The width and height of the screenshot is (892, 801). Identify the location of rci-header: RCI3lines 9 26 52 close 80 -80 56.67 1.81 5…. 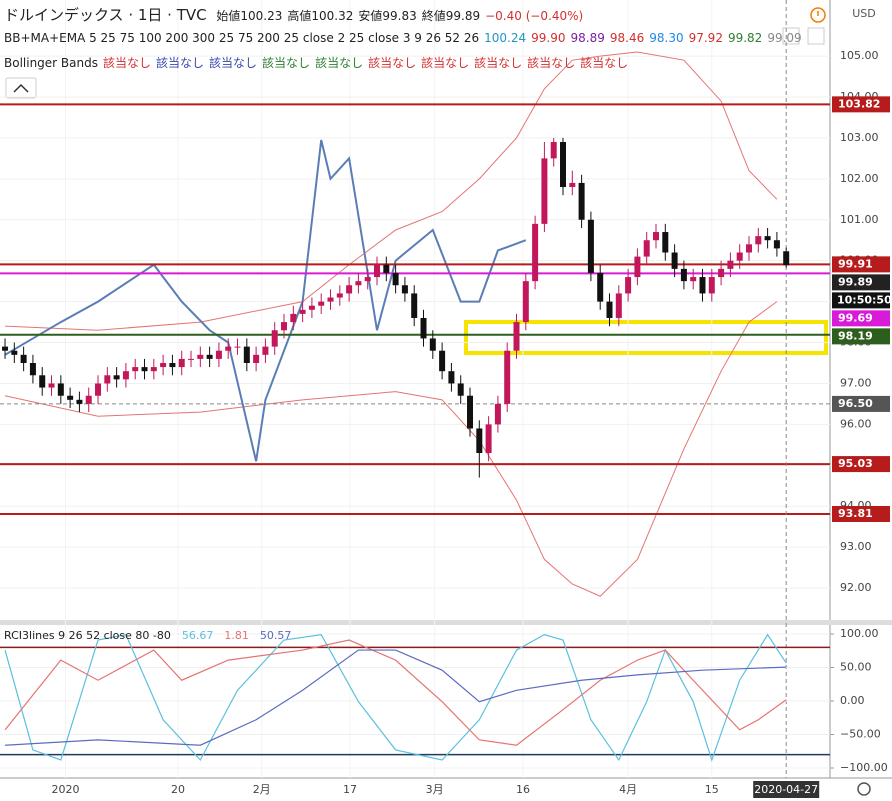
(152, 635).